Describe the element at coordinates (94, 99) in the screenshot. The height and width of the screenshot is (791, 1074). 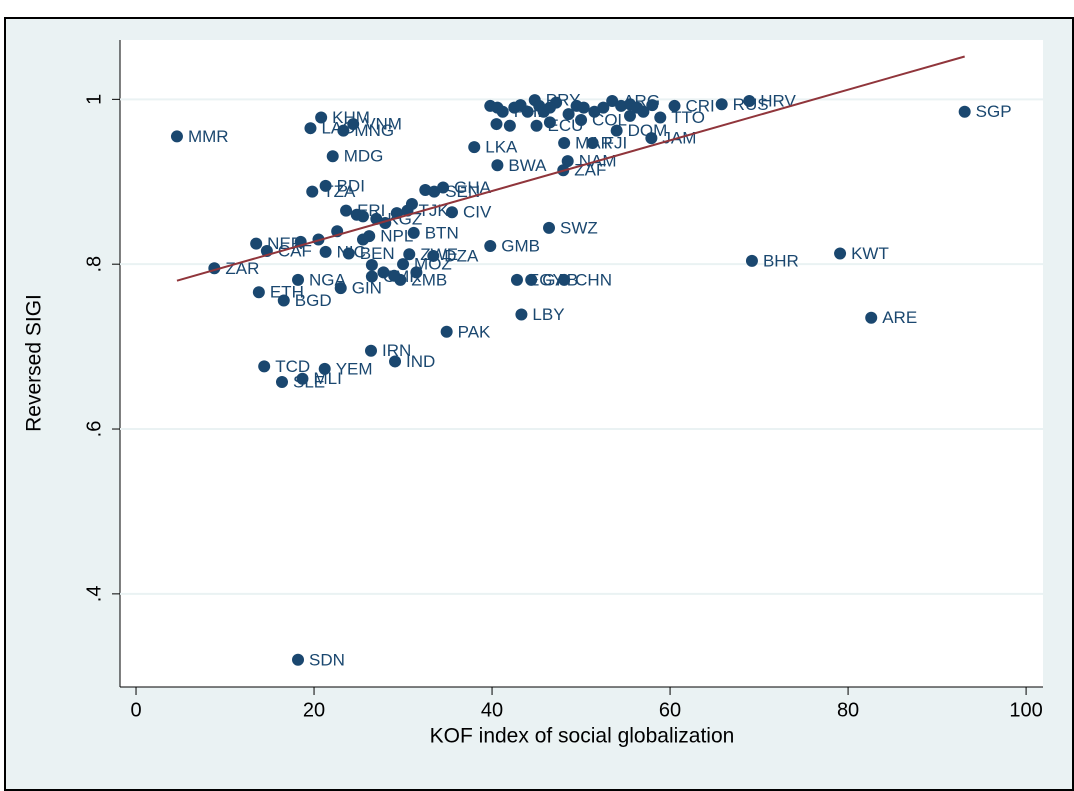
I see `y-tick-label: 1` at that location.